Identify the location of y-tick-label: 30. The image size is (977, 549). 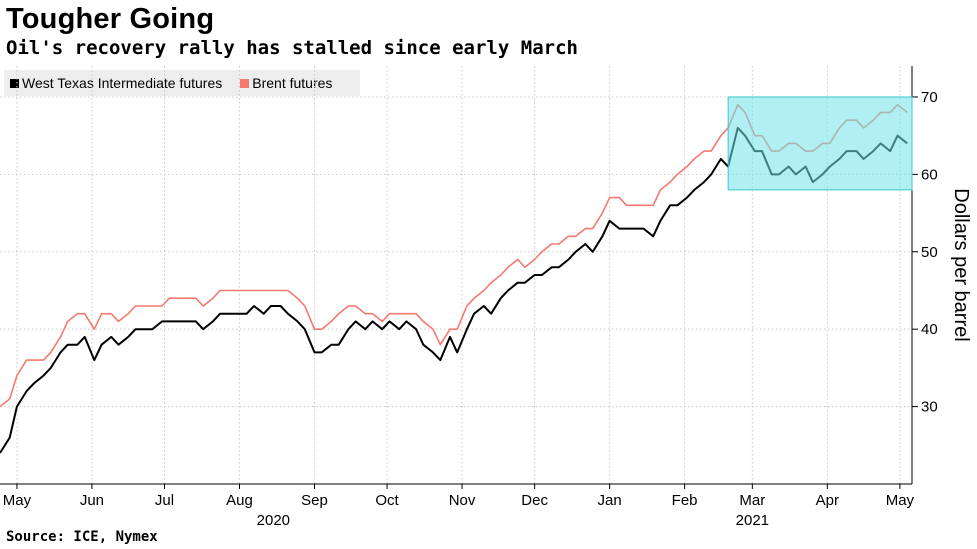
(929, 407).